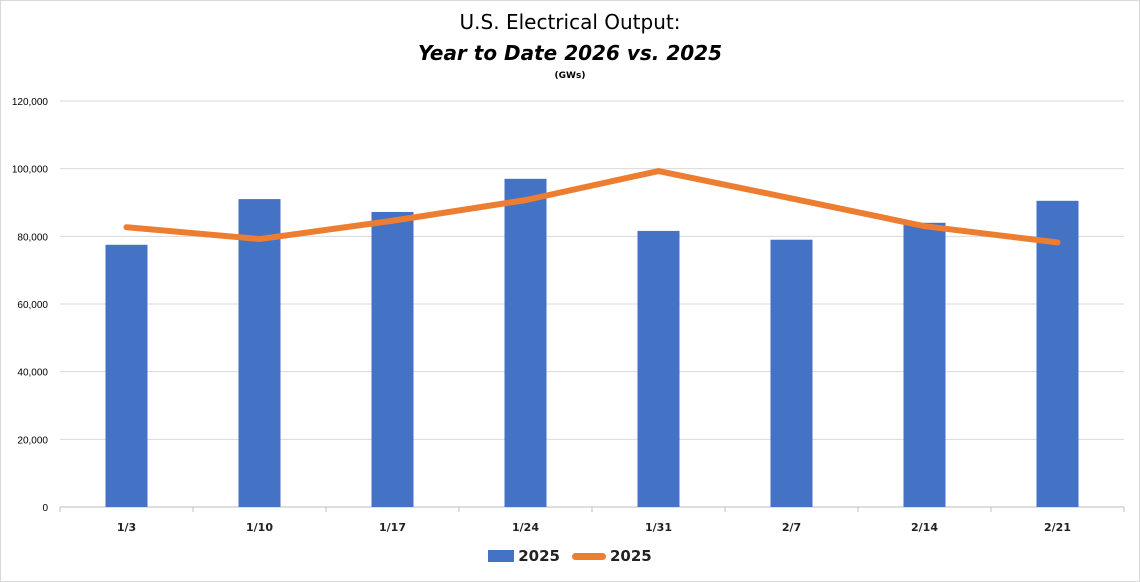 The width and height of the screenshot is (1140, 582). I want to click on legend: 2025 2025, so click(570, 556).